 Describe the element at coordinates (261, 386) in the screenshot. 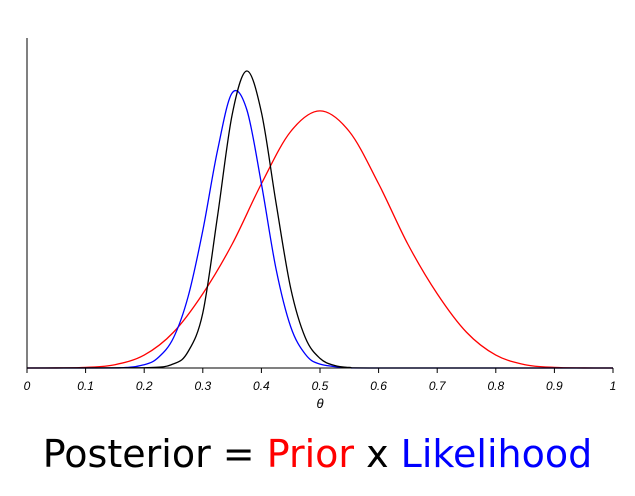

I see `x-tick-label: 0.4` at that location.